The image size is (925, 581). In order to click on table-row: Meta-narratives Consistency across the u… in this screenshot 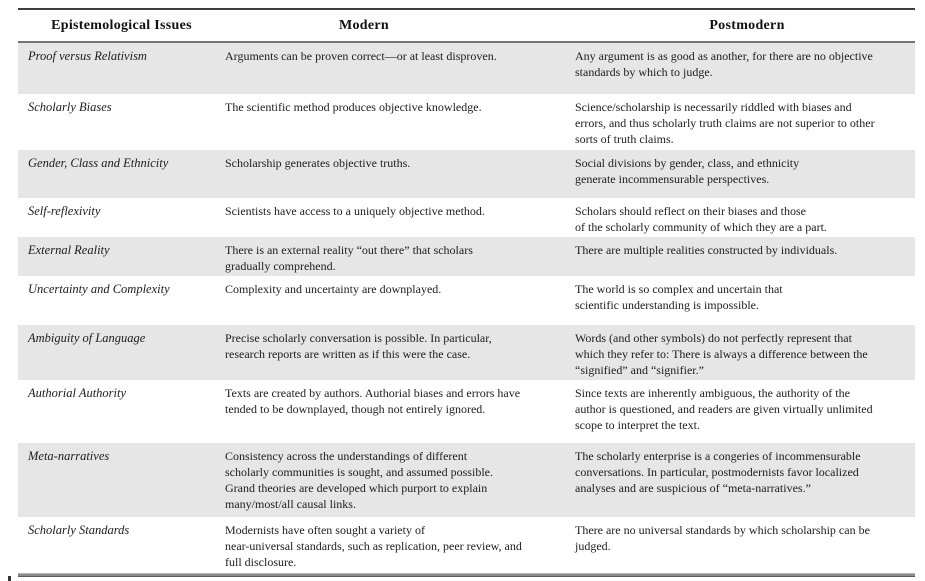, I will do `click(466, 480)`.